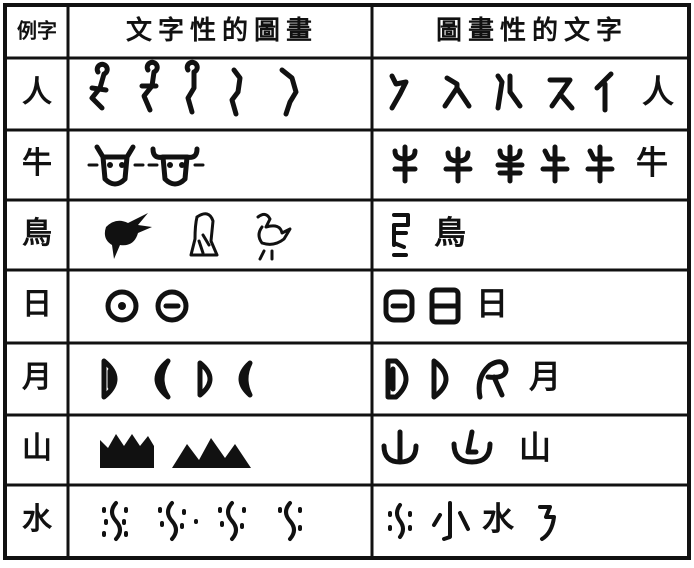  What do you see at coordinates (37, 377) in the screenshot?
I see `row-label: 月` at bounding box center [37, 377].